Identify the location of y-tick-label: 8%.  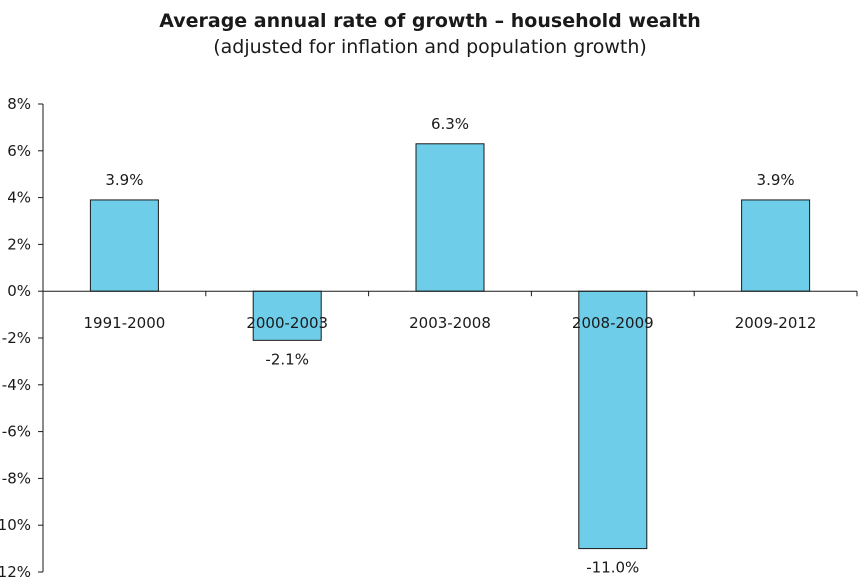
(19, 104).